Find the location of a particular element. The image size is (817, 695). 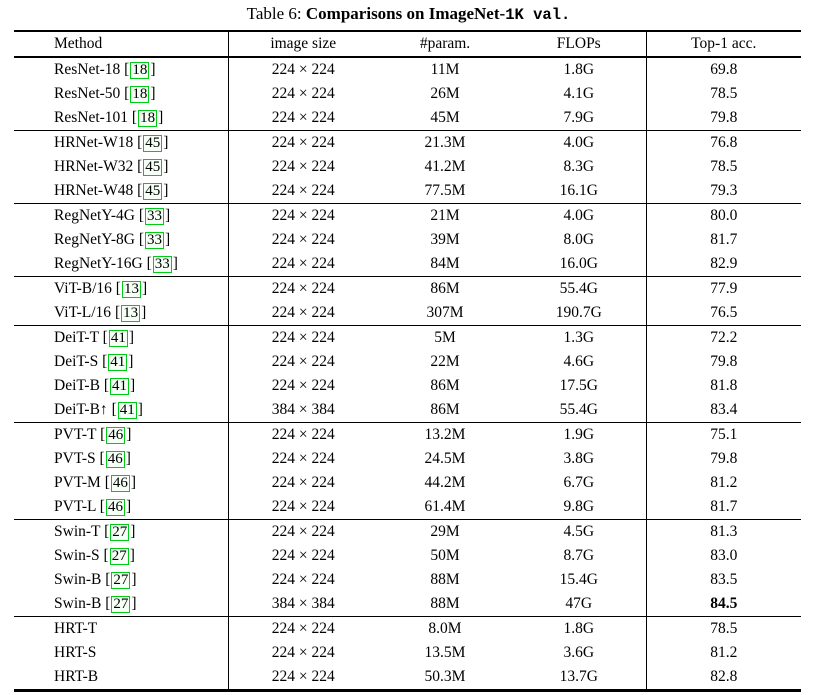

cell-params: 86M is located at coordinates (445, 385).